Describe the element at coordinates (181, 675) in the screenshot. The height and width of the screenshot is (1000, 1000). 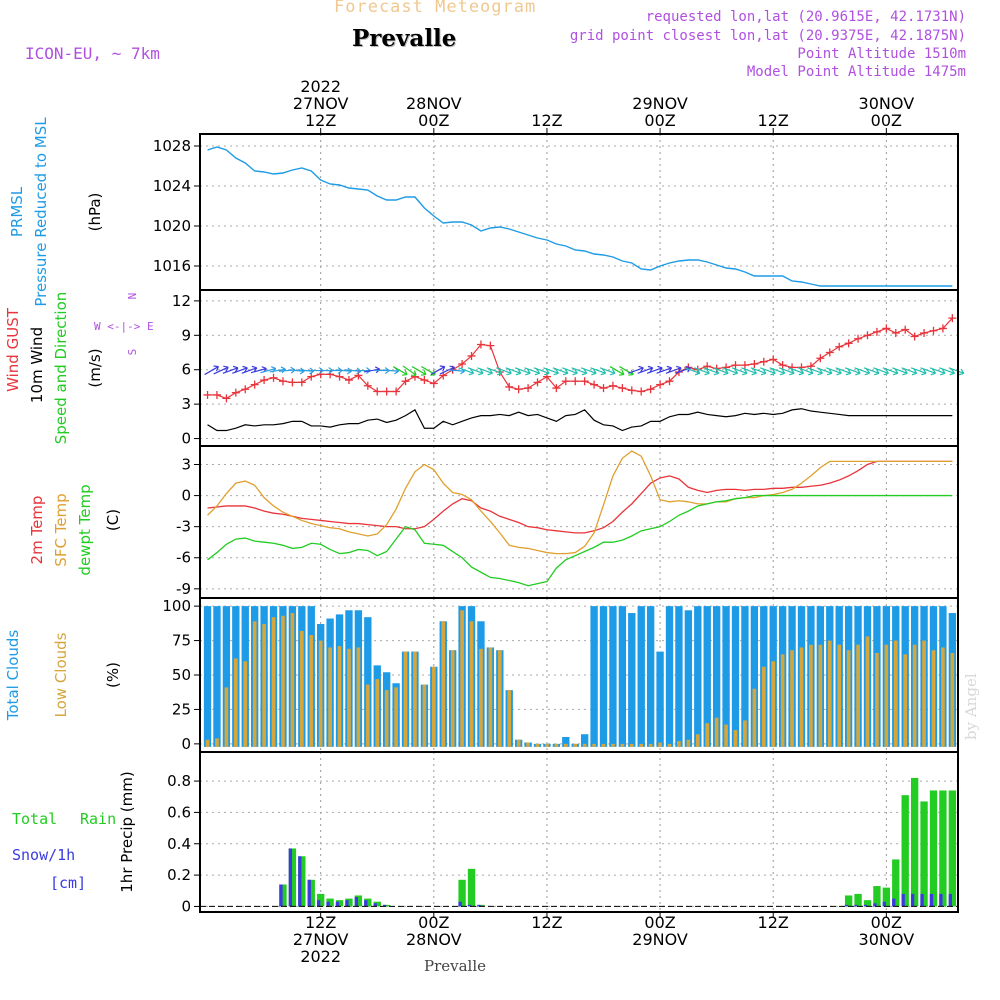
I see `y-tick-label: 50` at that location.